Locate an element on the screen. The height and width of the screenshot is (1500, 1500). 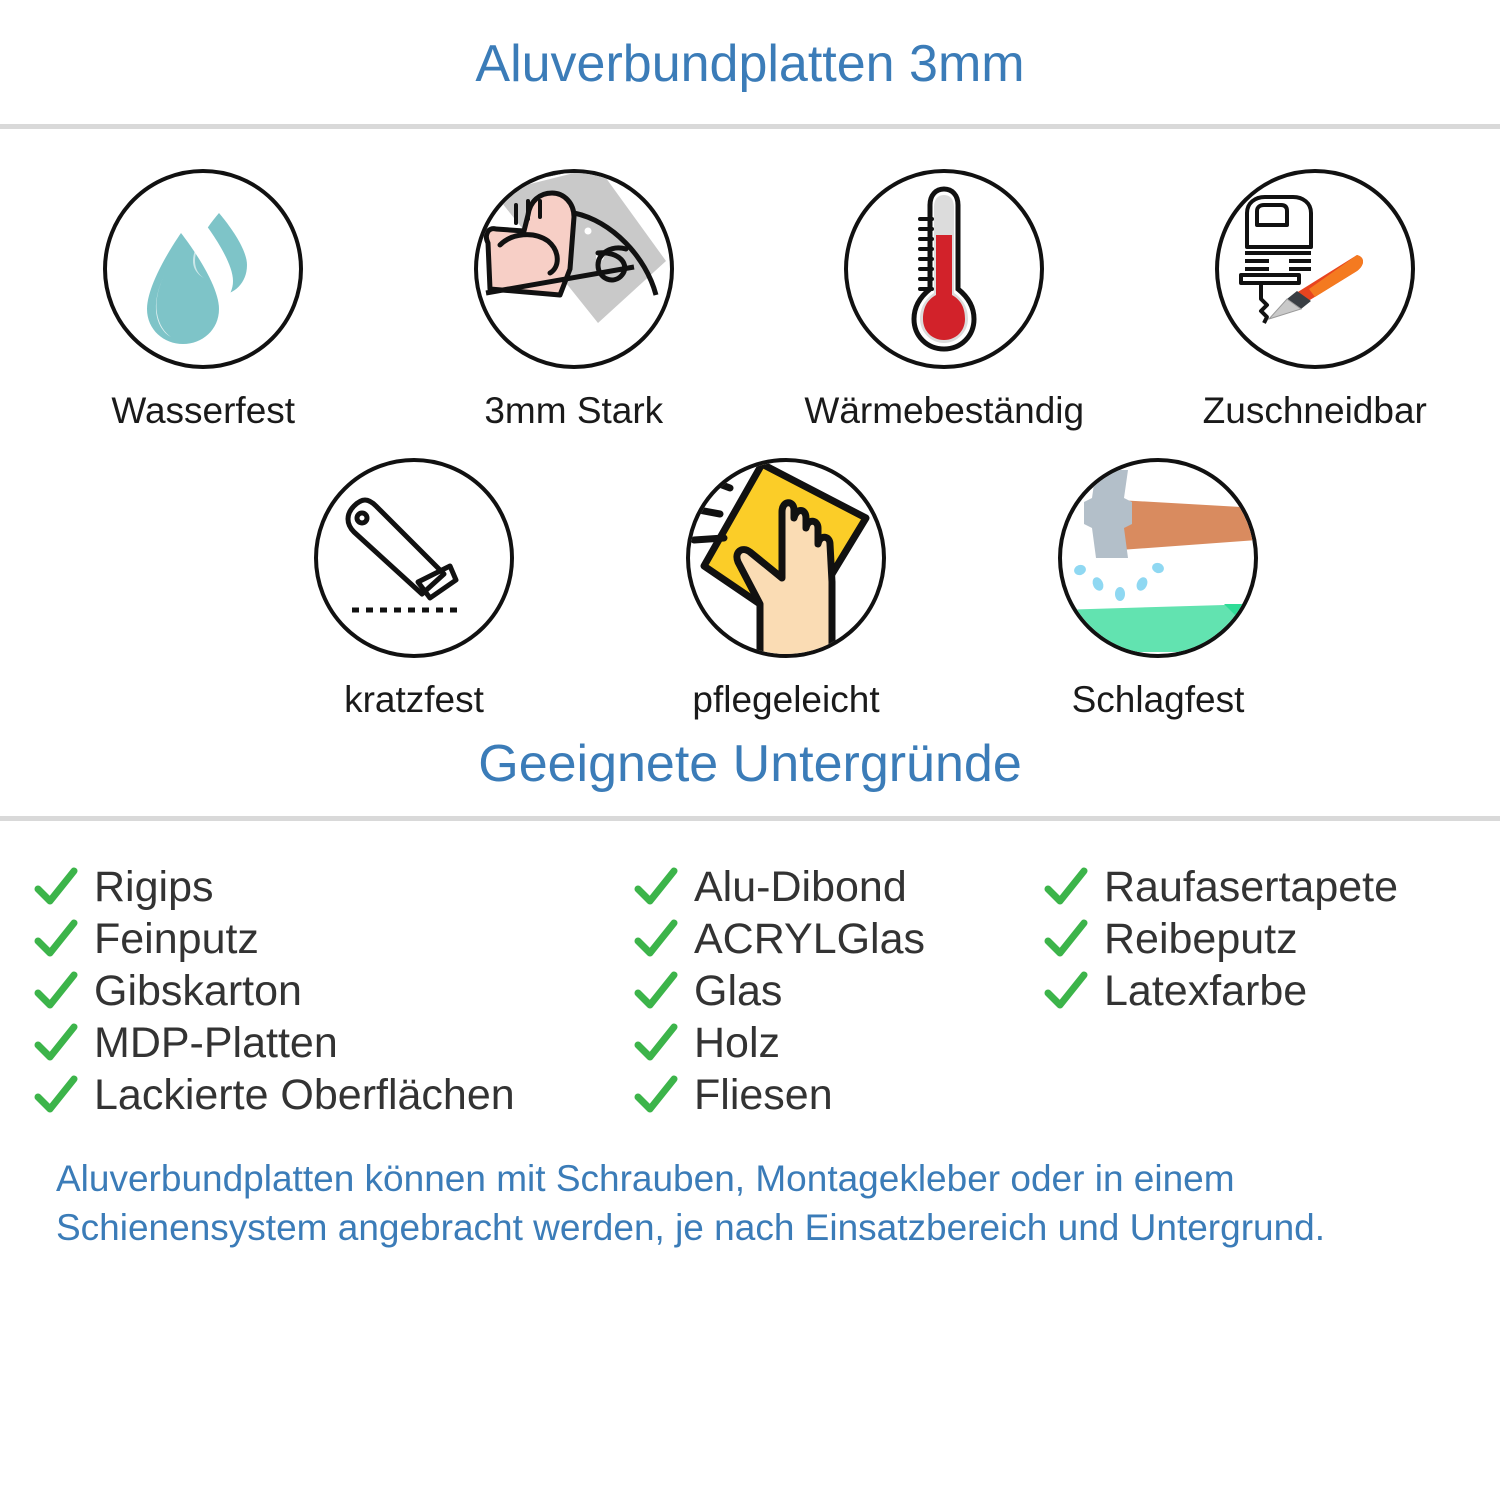
list-item: Rigips is located at coordinates (334, 887).